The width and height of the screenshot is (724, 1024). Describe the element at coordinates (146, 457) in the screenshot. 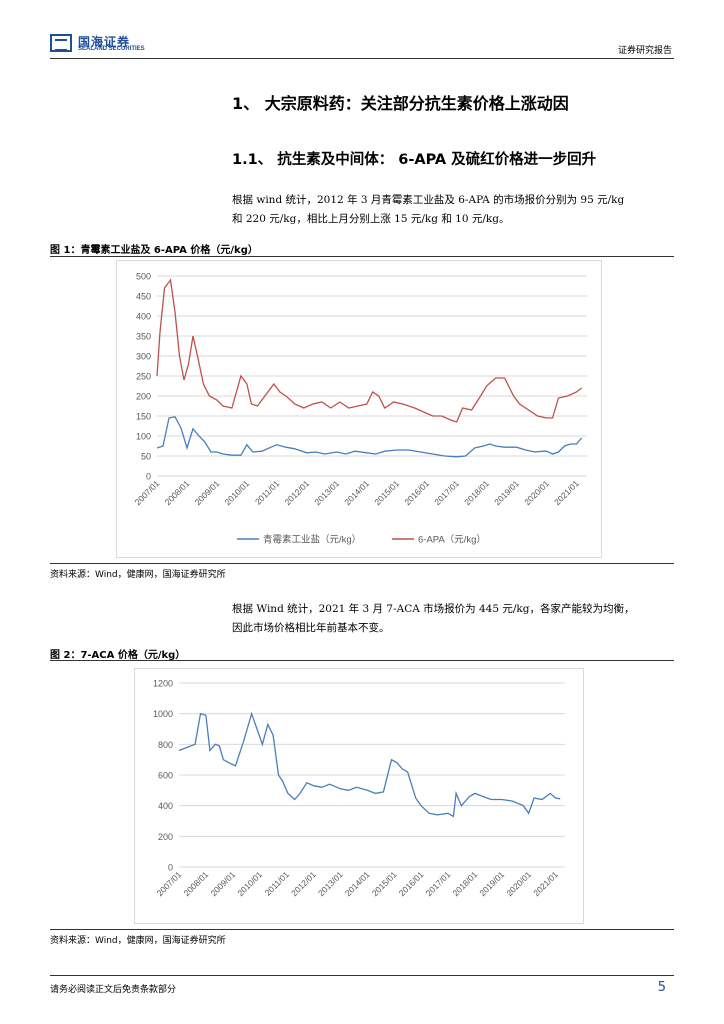

I see `y-tick-label: 50` at that location.